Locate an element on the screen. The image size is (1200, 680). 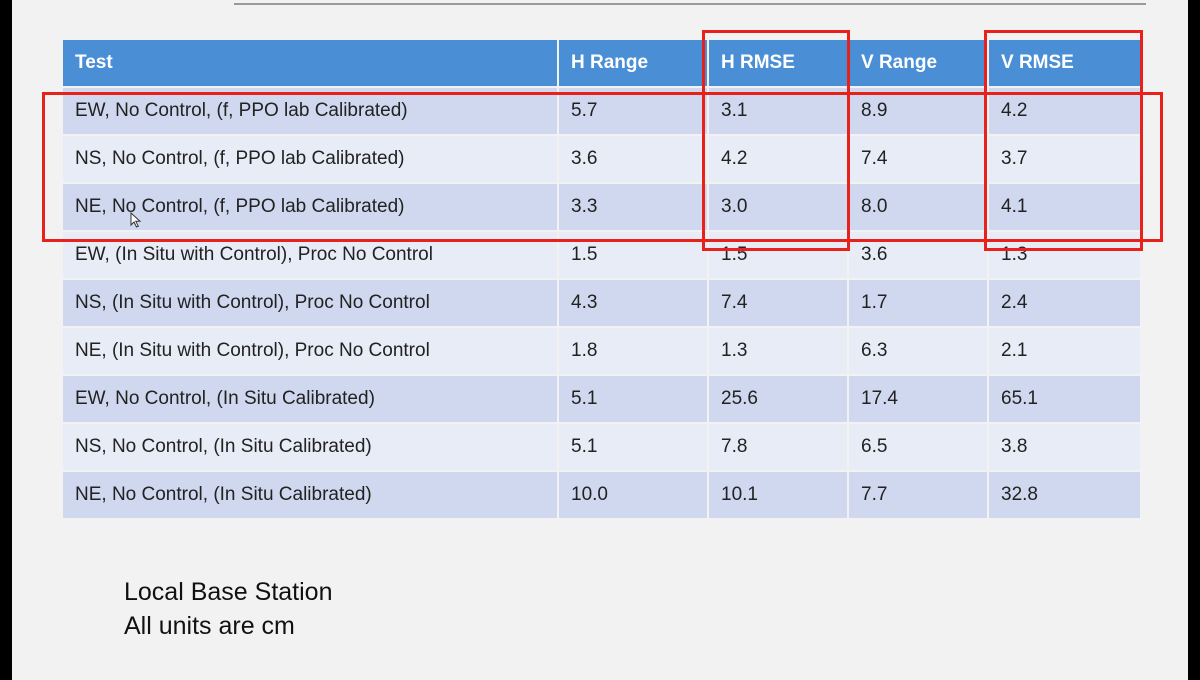
cell-h-rmse: 10.1 is located at coordinates (778, 494).